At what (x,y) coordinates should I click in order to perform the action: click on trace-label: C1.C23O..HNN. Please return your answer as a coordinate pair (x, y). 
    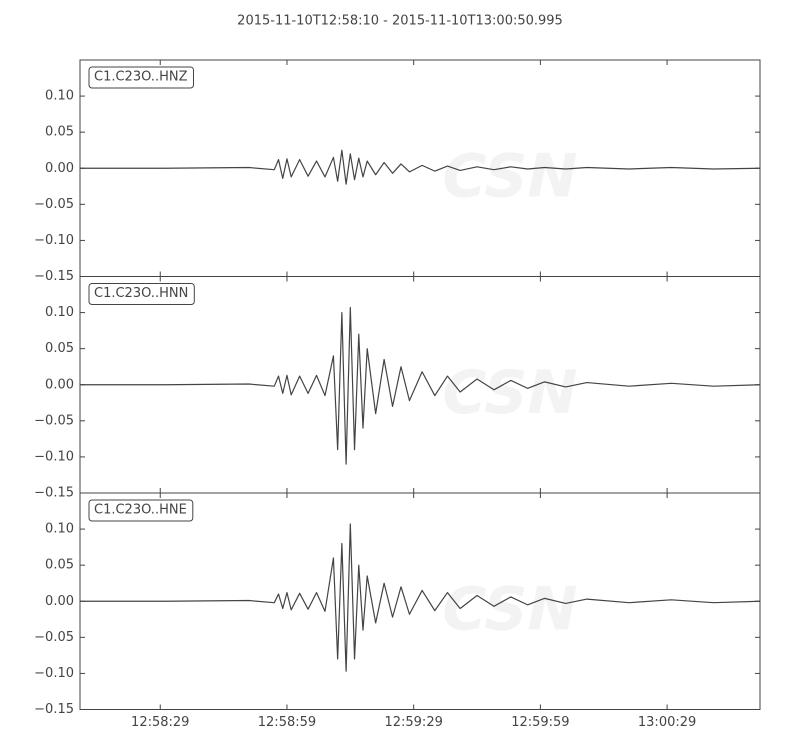
    Looking at the image, I should click on (141, 293).